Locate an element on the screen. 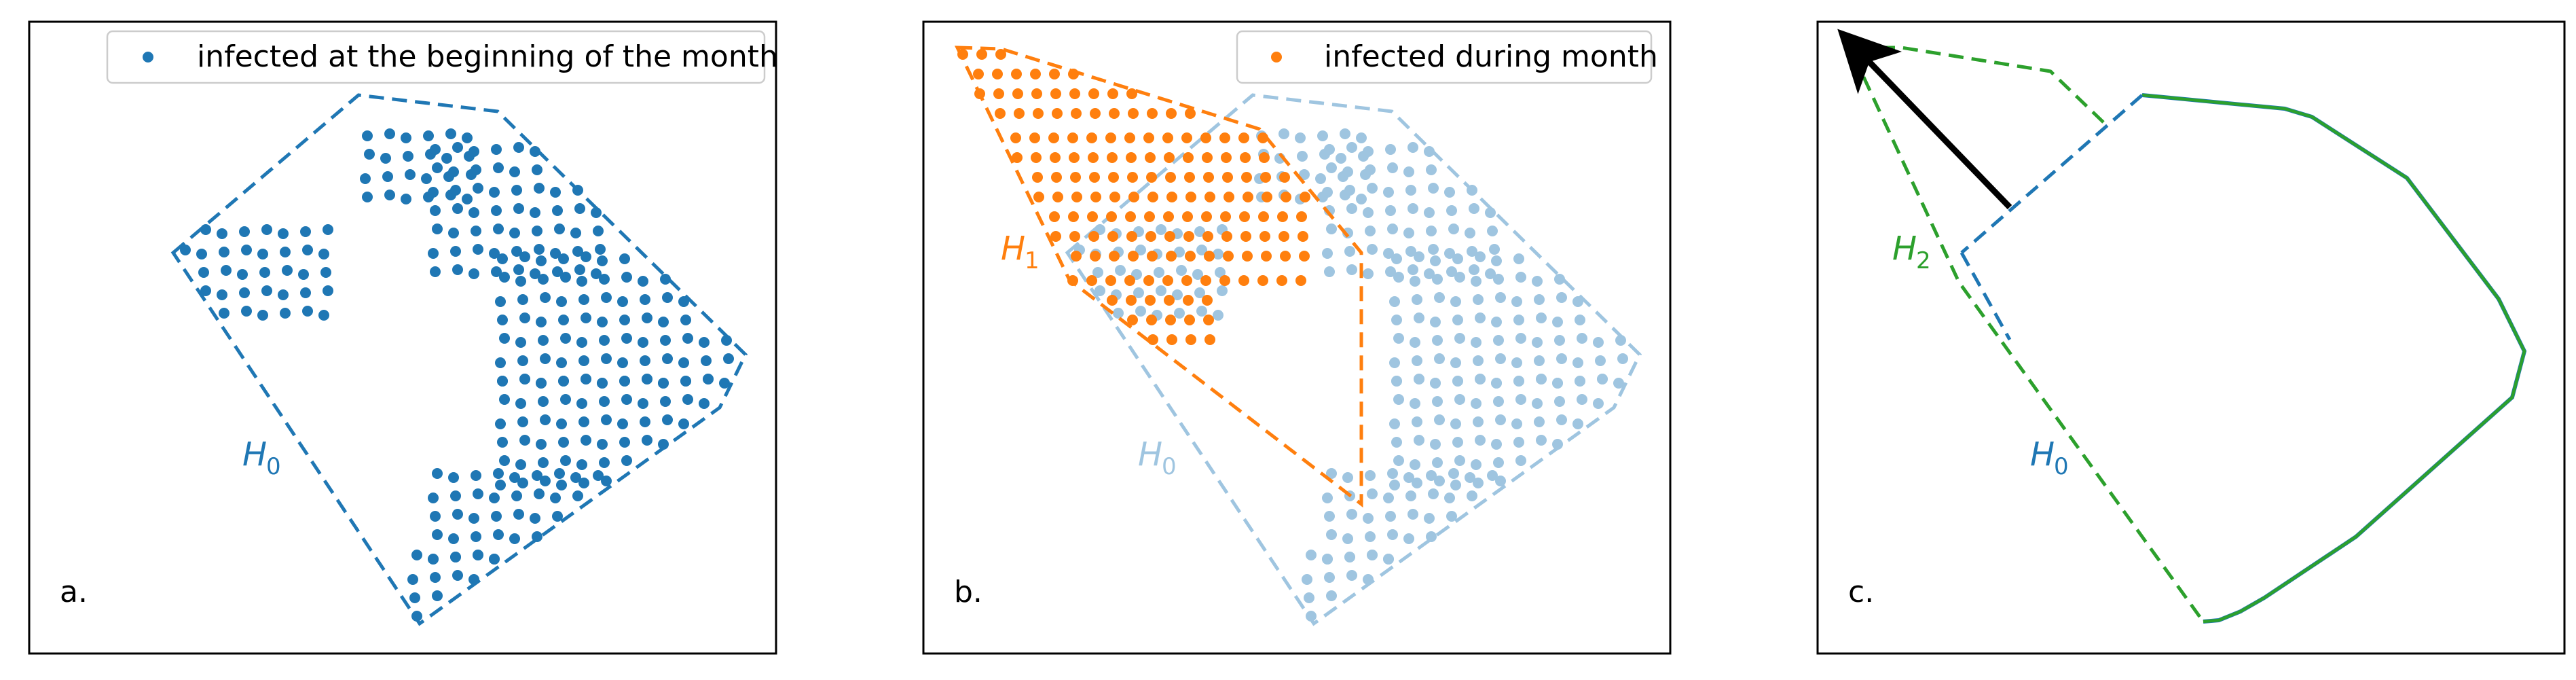  svg-text: H is located at coordinates (1013, 249).